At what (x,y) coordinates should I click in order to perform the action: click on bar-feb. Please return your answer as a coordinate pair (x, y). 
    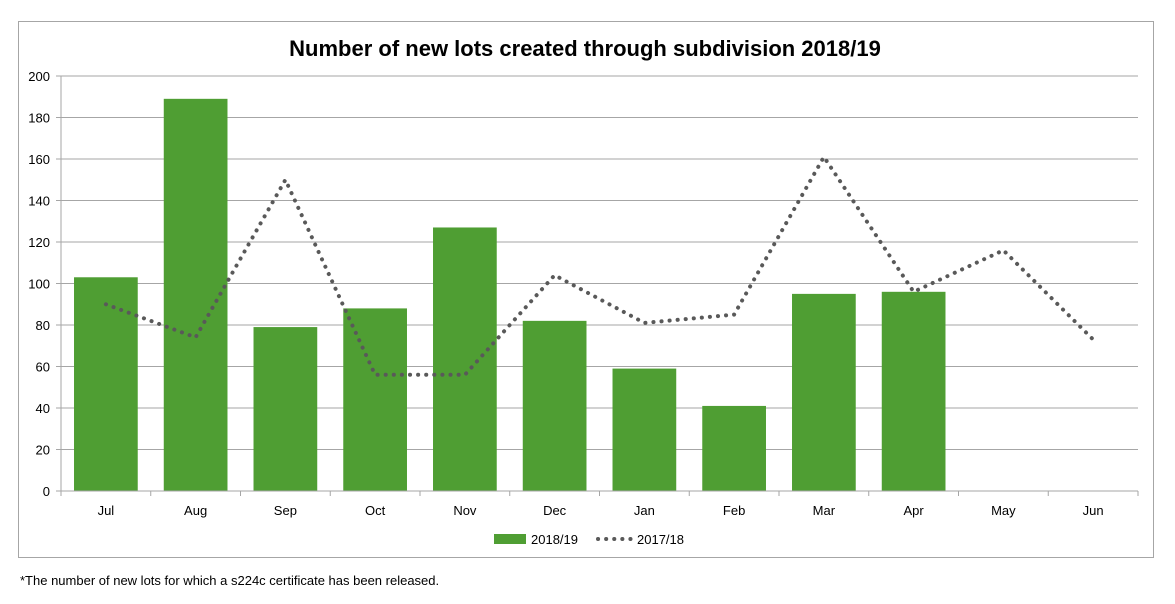
    Looking at the image, I should click on (734, 448).